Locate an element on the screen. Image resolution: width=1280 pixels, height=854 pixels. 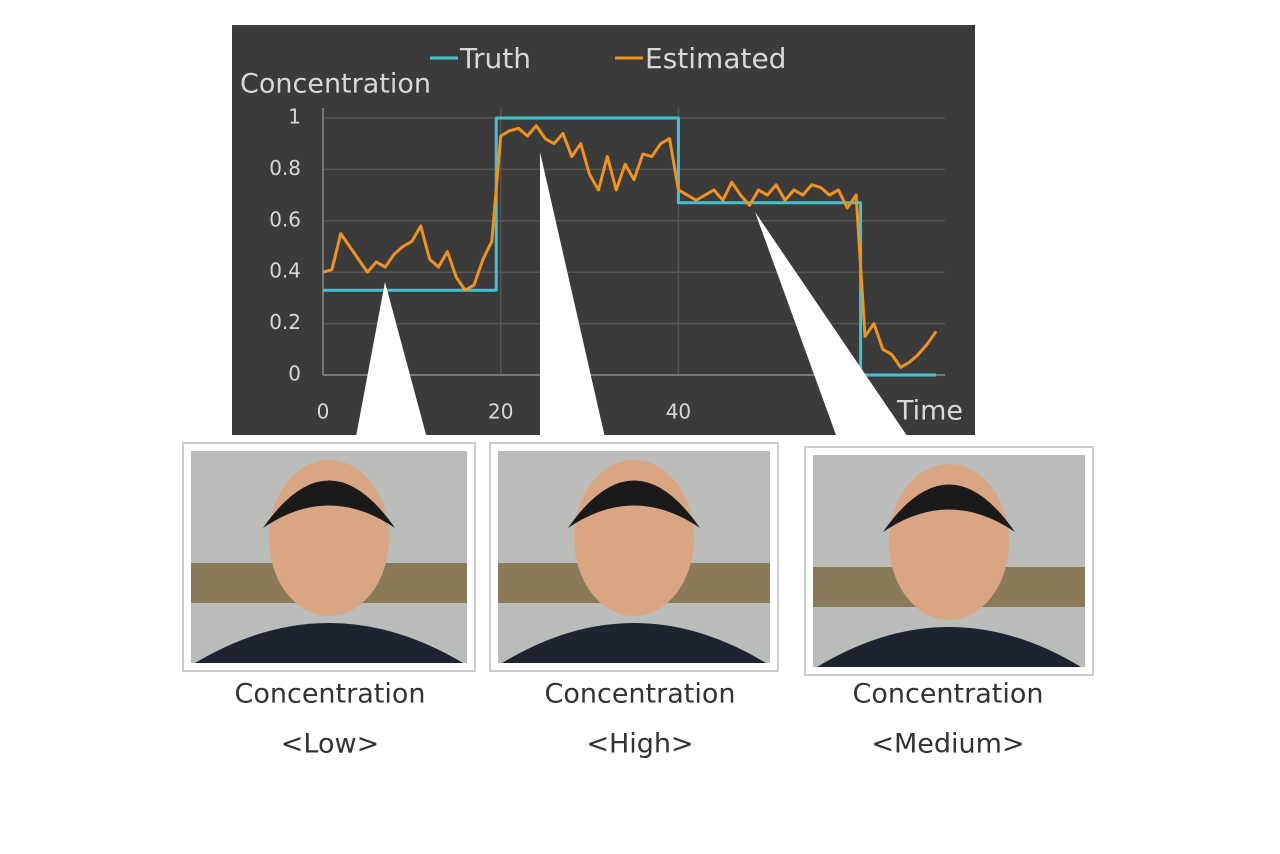
y-tick-label: 0 is located at coordinates (294, 374).